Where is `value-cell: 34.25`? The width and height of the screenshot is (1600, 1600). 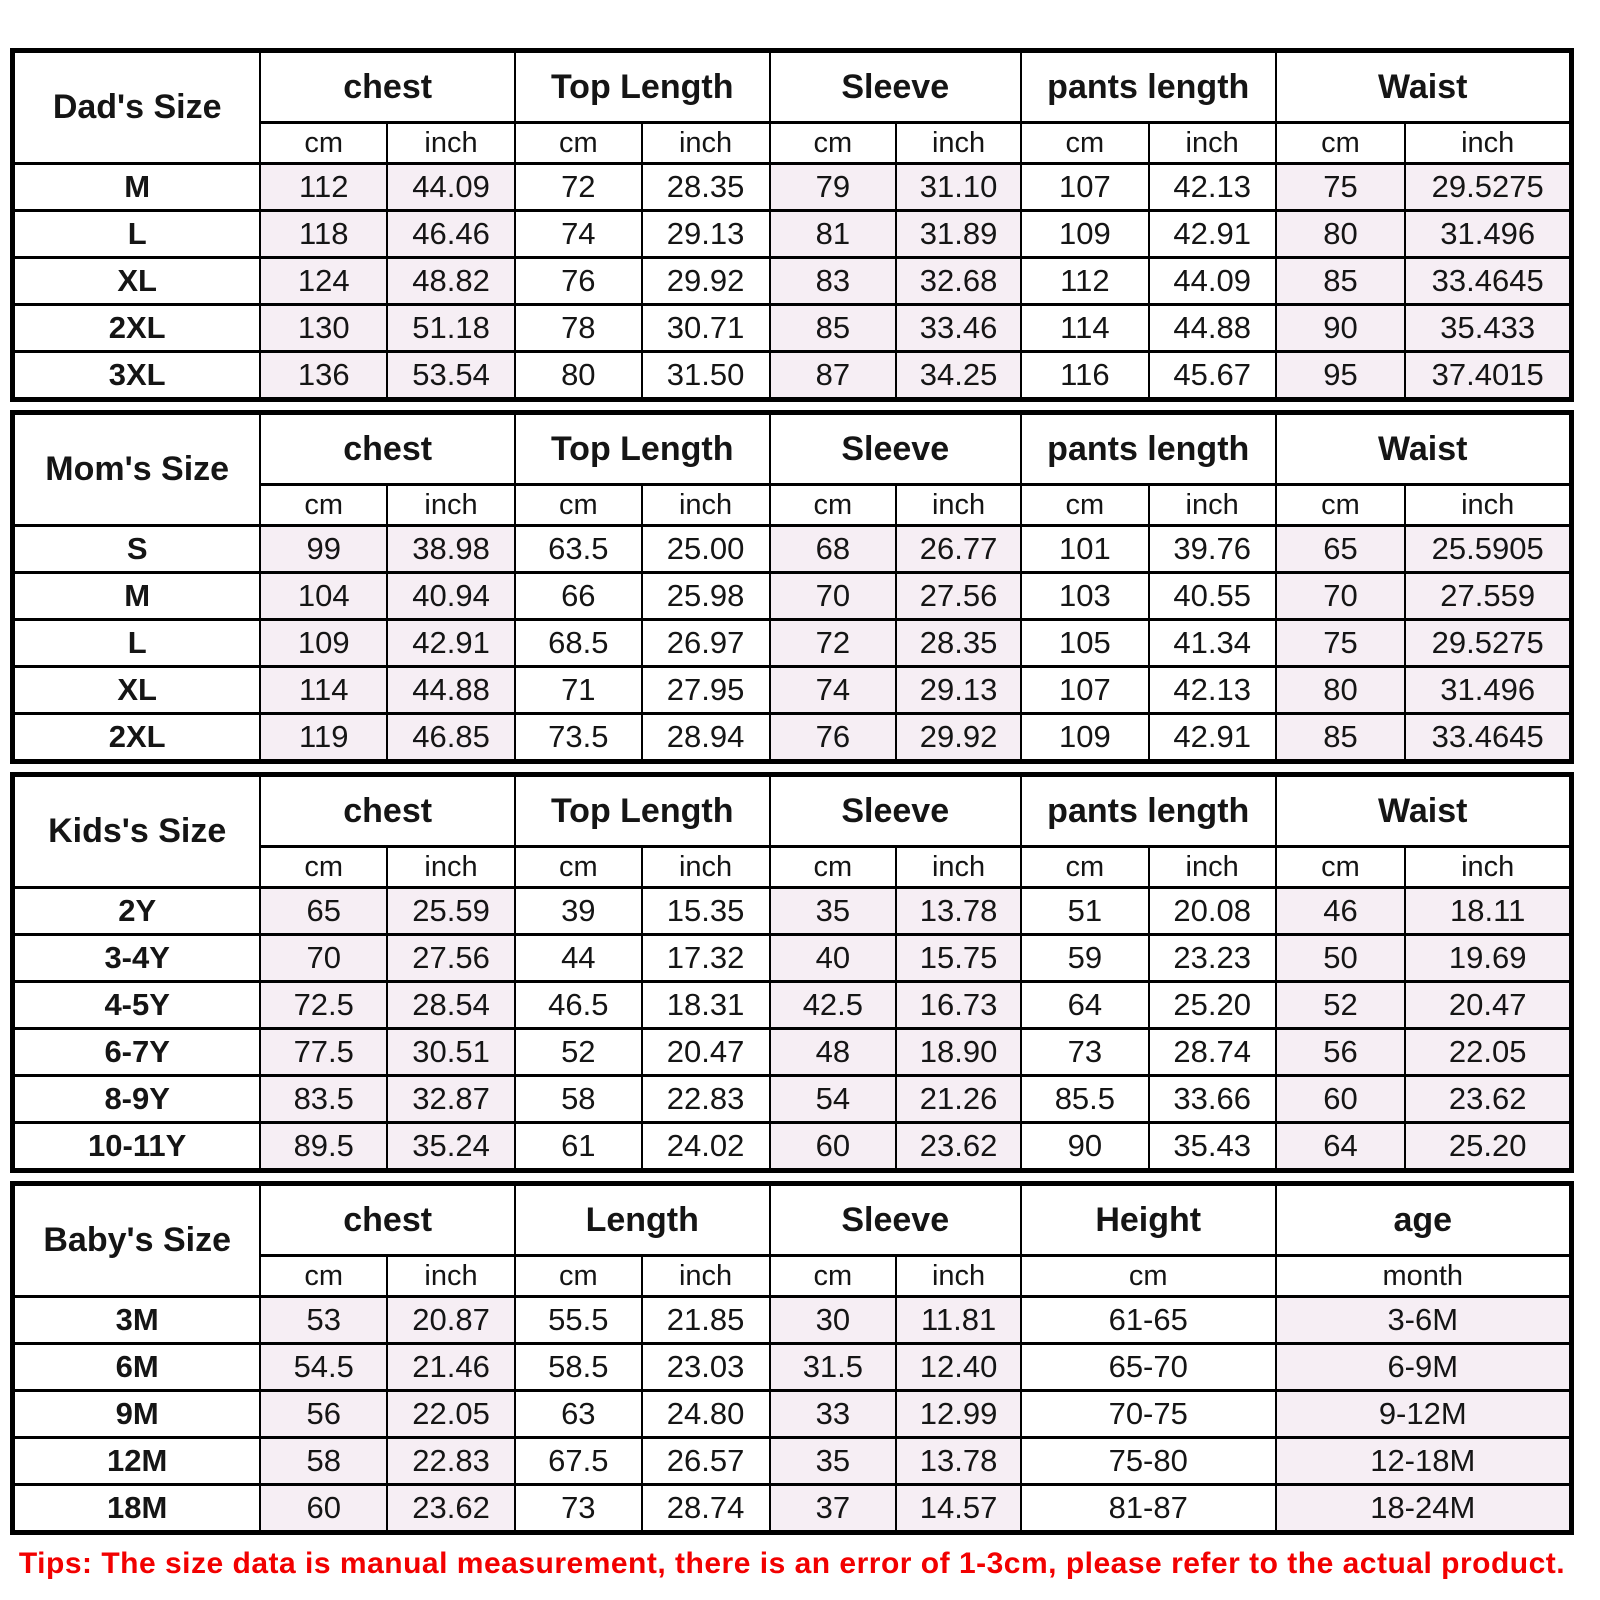
value-cell: 34.25 is located at coordinates (958, 375).